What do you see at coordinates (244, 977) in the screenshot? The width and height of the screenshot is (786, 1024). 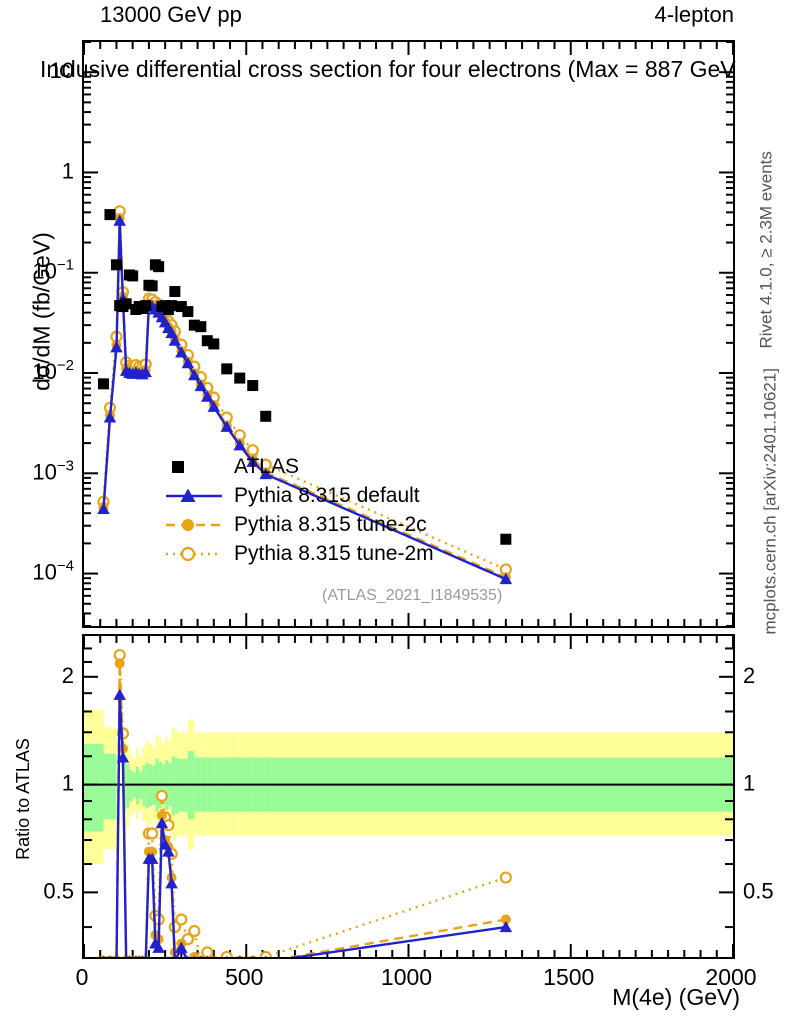 I see `svg-text: 500` at bounding box center [244, 977].